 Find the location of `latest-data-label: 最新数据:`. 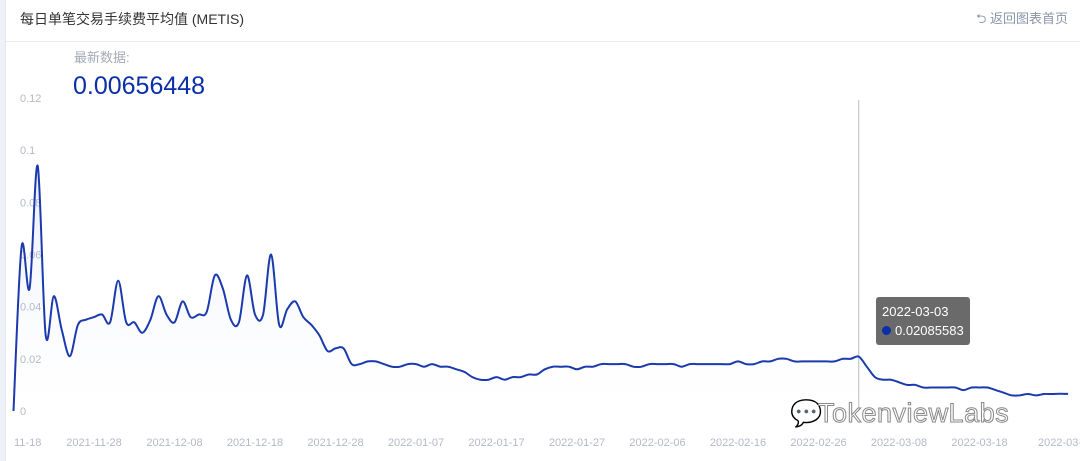

latest-data-label: 最新数据: is located at coordinates (102, 57).